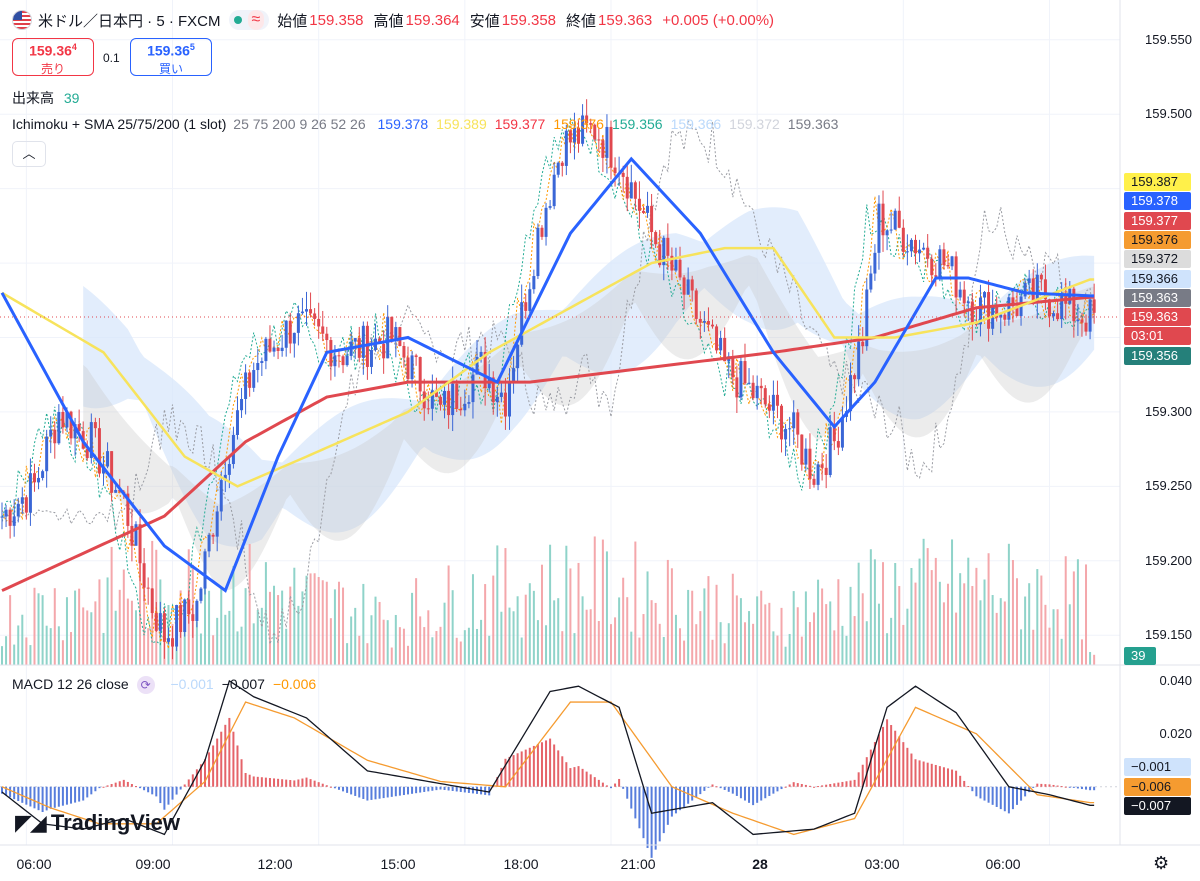  Describe the element at coordinates (1140, 656) in the screenshot. I see `volume-tag: 39` at that location.